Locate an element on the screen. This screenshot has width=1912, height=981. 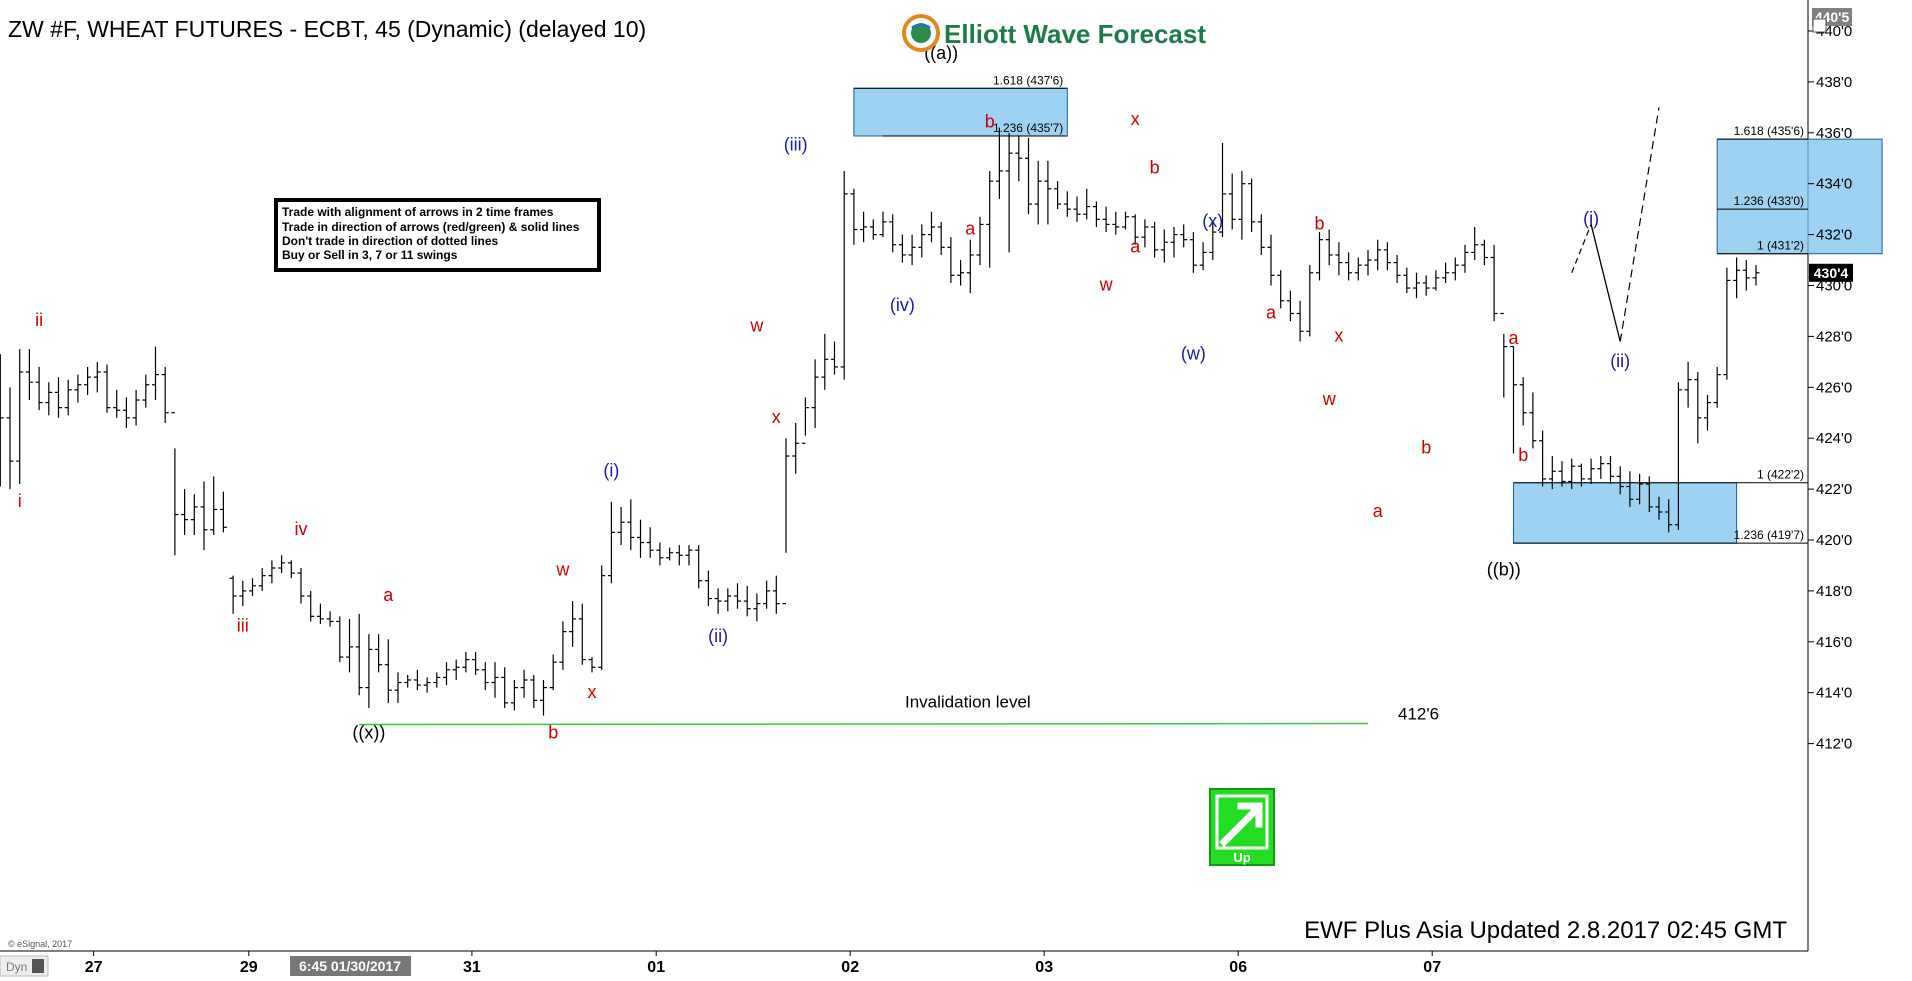
price-tick-label: 436'0 is located at coordinates (1834, 133).